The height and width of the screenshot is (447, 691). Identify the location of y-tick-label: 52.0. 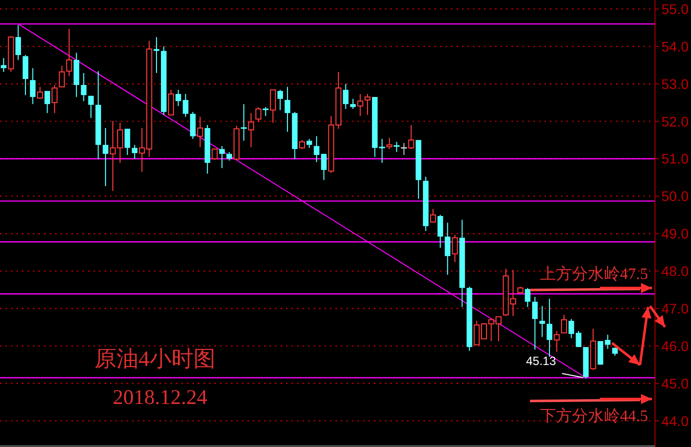
(675, 121).